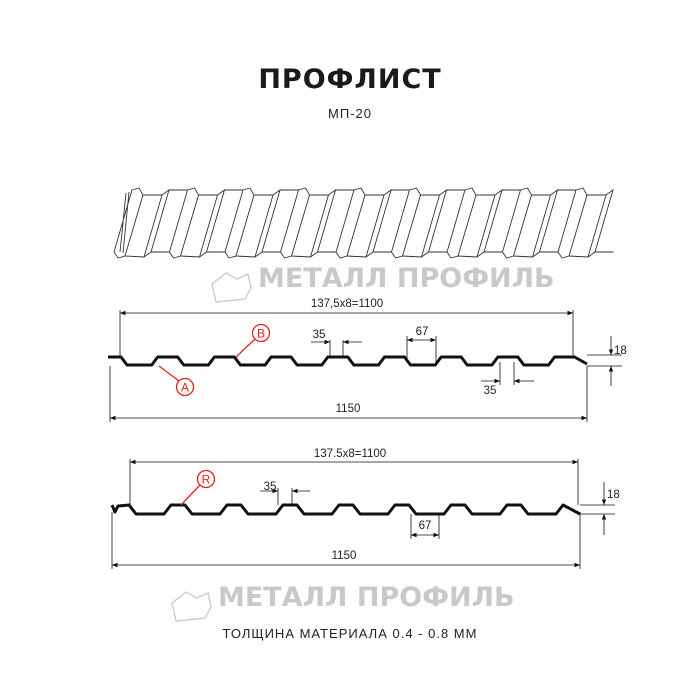  What do you see at coordinates (350, 454) in the screenshot?
I see `profile-2-pitch-label: 137.5x8=1100` at bounding box center [350, 454].